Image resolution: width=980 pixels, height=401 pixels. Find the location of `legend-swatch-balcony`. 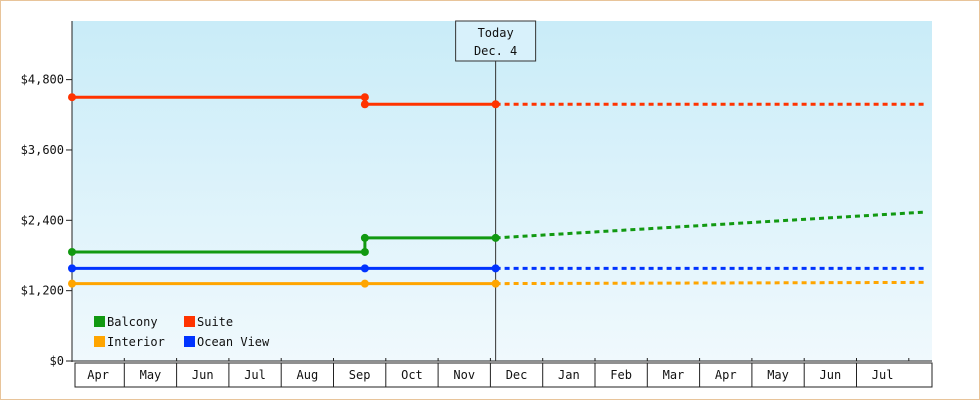

legend-swatch-balcony is located at coordinates (99, 321).